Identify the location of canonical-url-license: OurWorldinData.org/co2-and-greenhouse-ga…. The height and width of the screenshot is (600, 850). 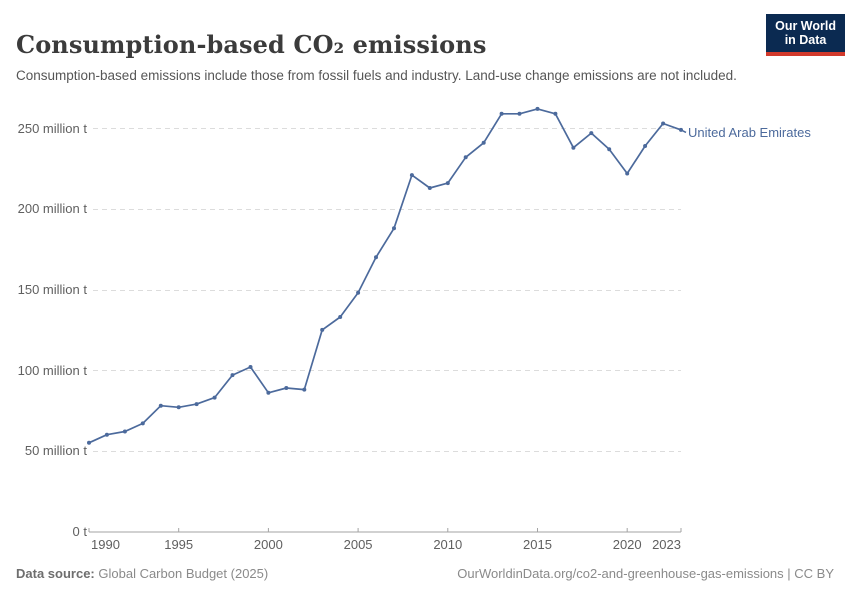
(645, 573).